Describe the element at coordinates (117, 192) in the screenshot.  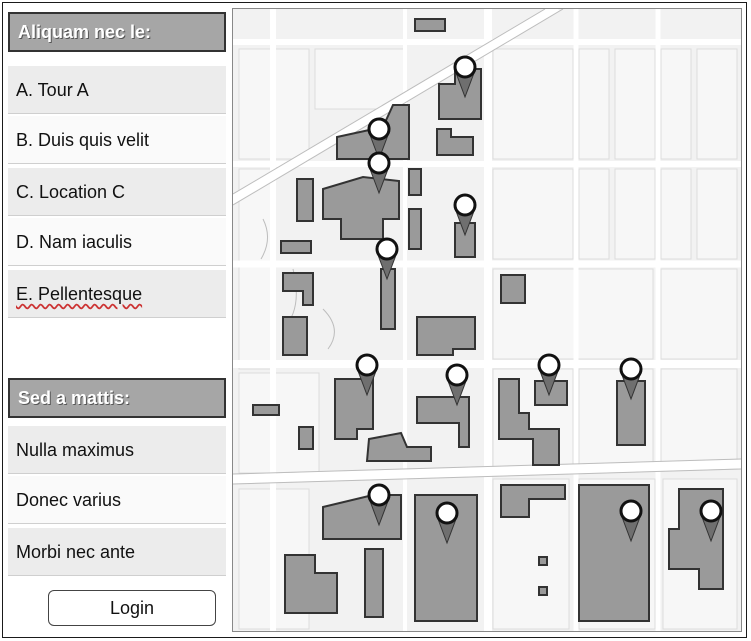
I see `location-item-c: C. Location C` at that location.